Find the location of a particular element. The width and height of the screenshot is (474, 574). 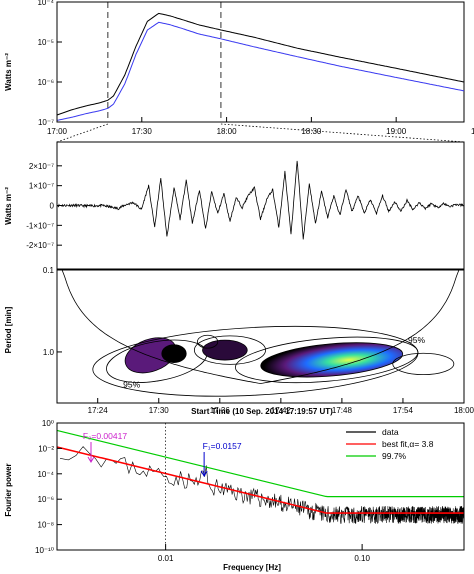

goes-x-ticks: 17:00 17:30 18:00 18:30 19:00 19:30 is located at coordinates (260, 126).